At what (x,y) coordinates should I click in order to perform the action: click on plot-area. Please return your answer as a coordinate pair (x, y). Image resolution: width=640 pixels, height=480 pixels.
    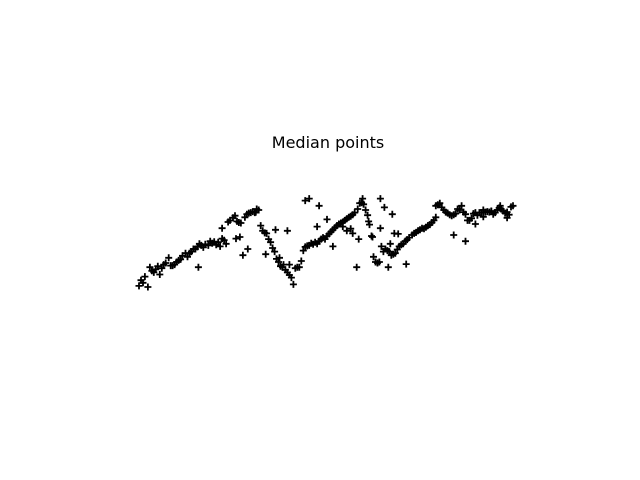
    Looking at the image, I should click on (326, 242).